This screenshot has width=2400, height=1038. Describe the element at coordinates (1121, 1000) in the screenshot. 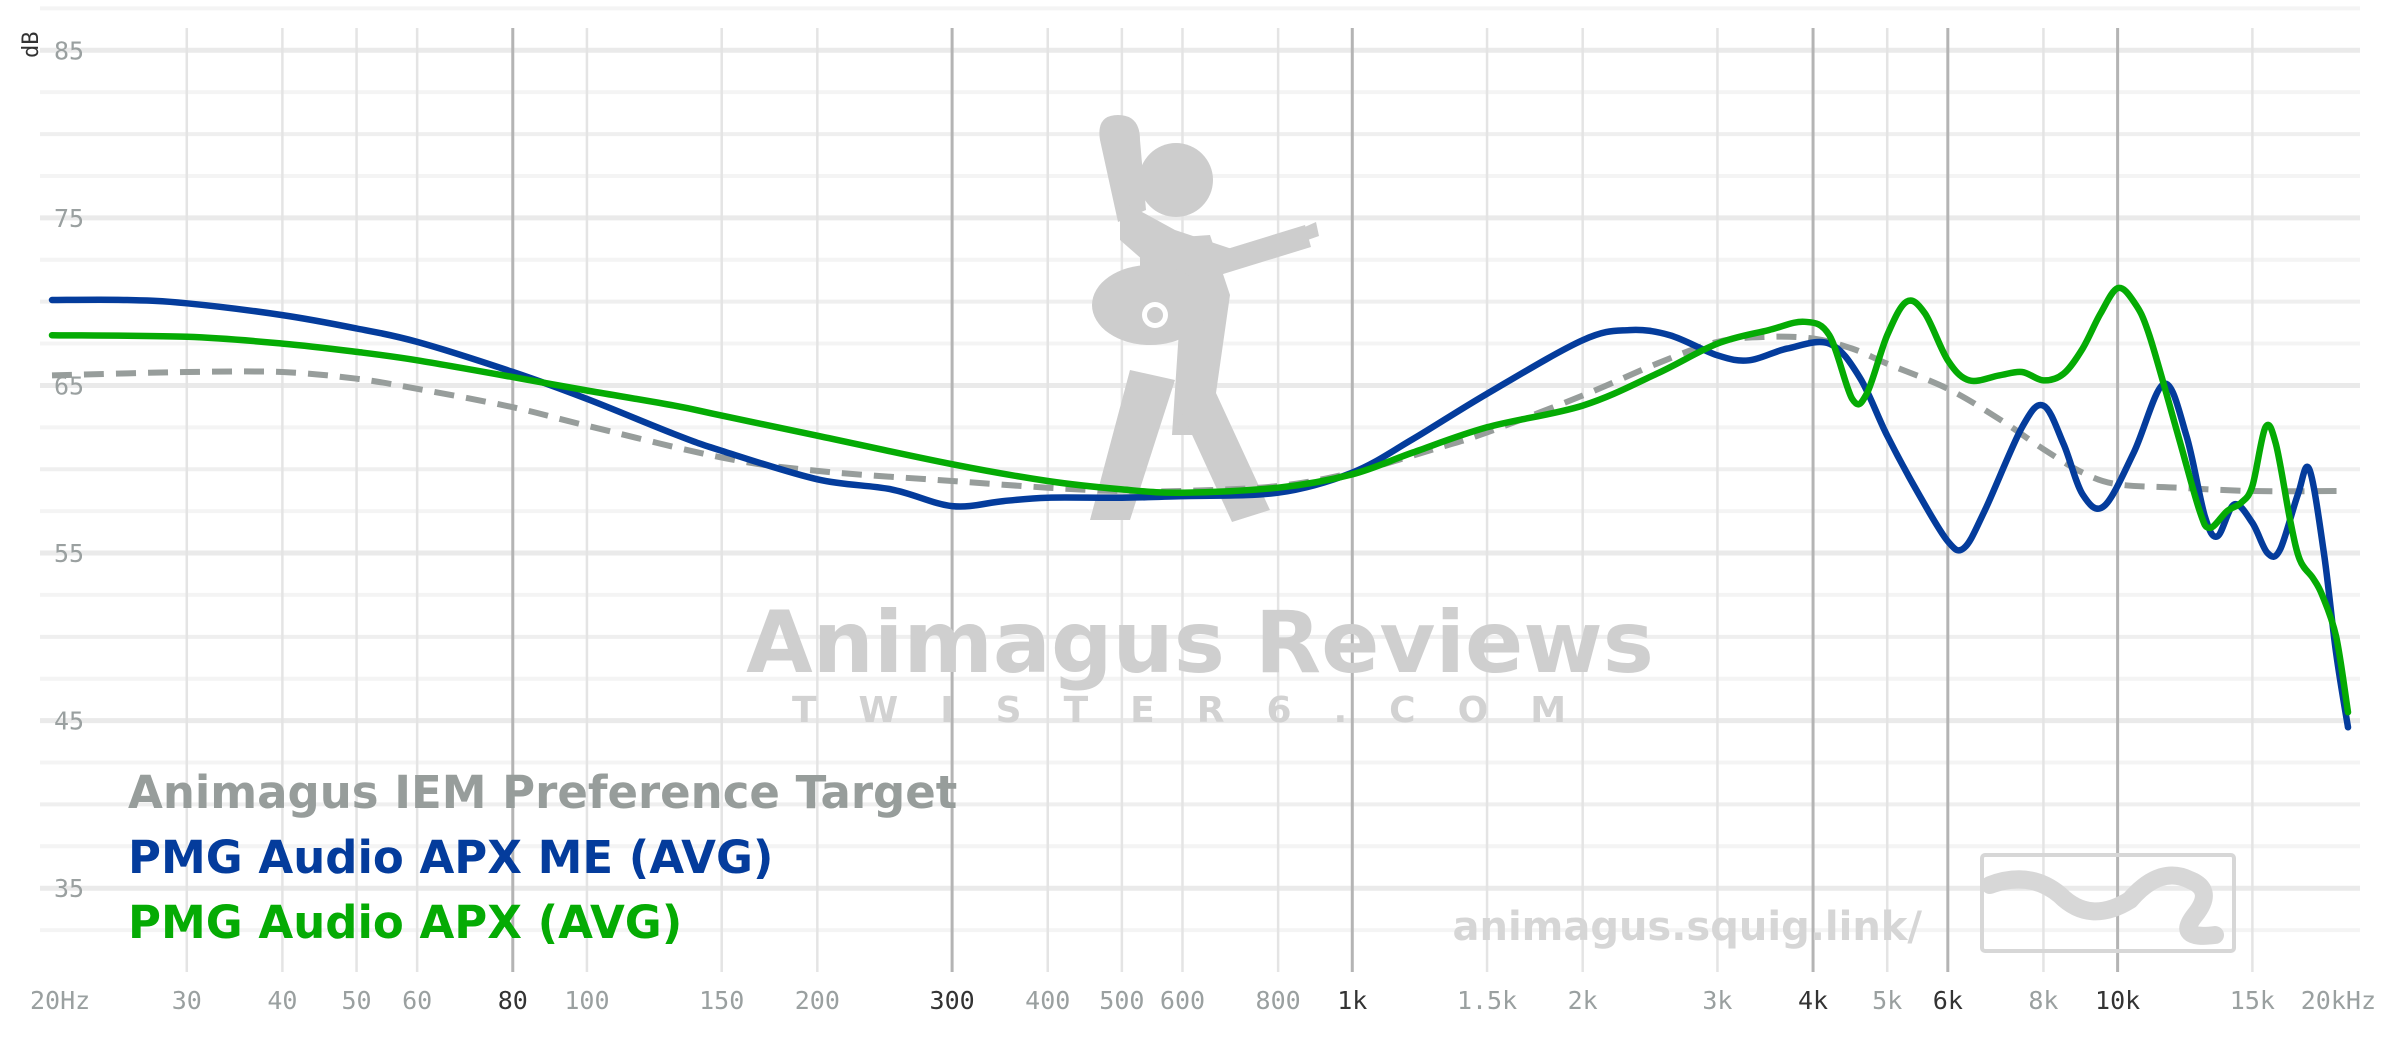

I see `x-tick-label: 500` at that location.